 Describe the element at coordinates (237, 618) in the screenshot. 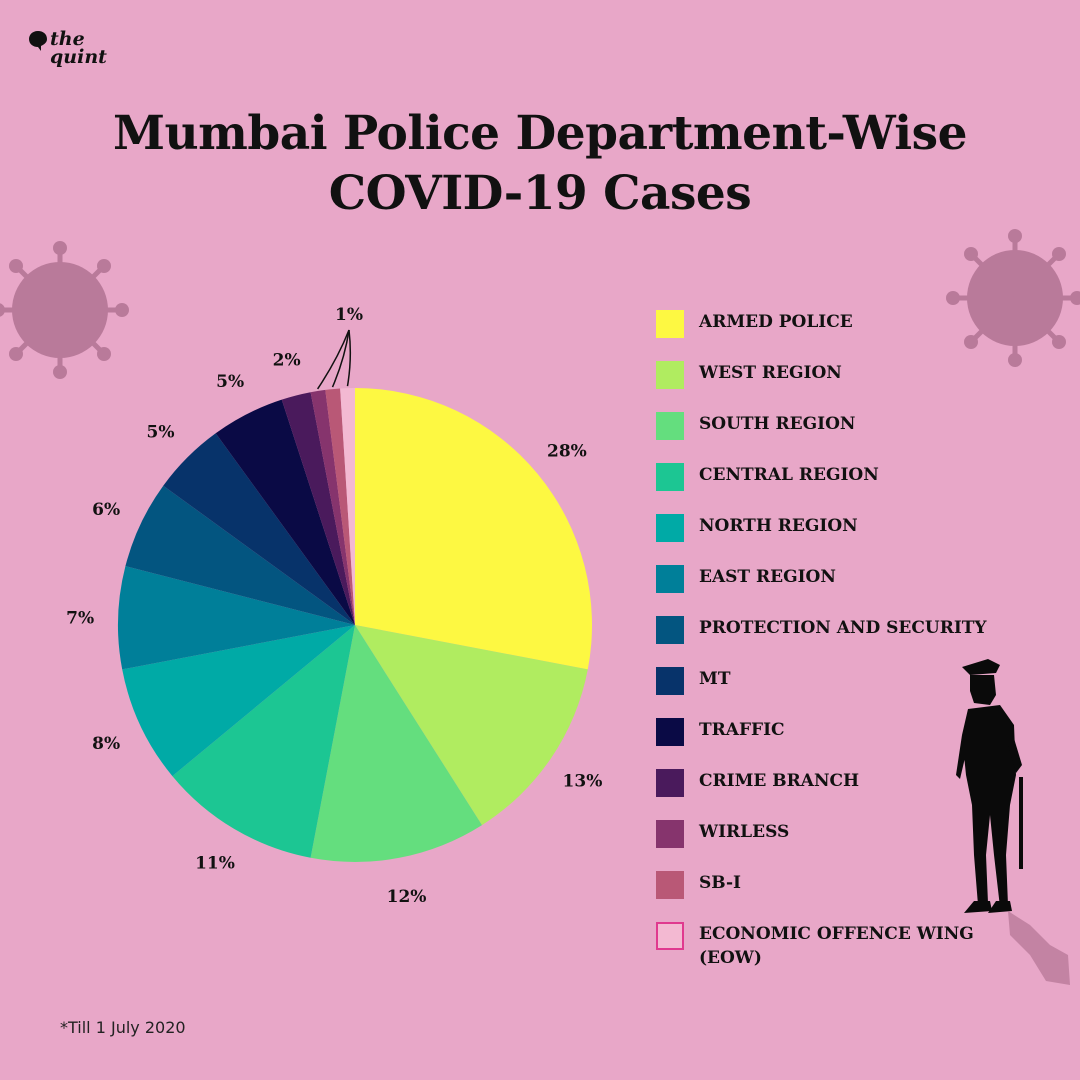

I see `pie-slice-east-region` at that location.